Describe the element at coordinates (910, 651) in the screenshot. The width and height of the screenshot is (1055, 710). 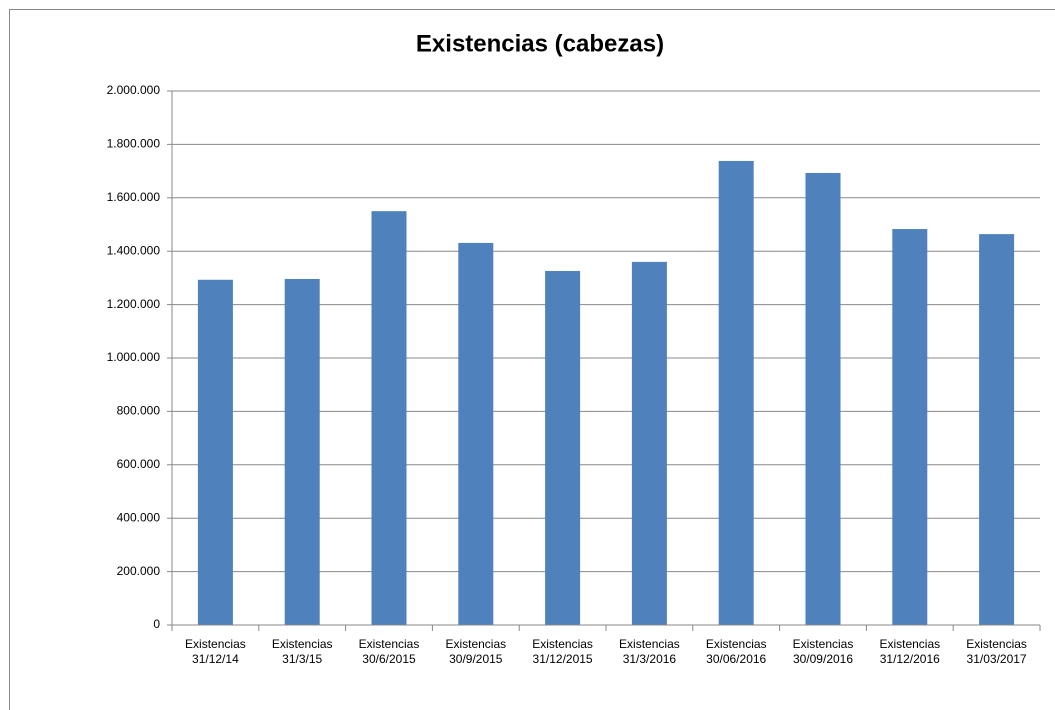
I see `x-tick-label: Existencias 31/12/2016` at that location.